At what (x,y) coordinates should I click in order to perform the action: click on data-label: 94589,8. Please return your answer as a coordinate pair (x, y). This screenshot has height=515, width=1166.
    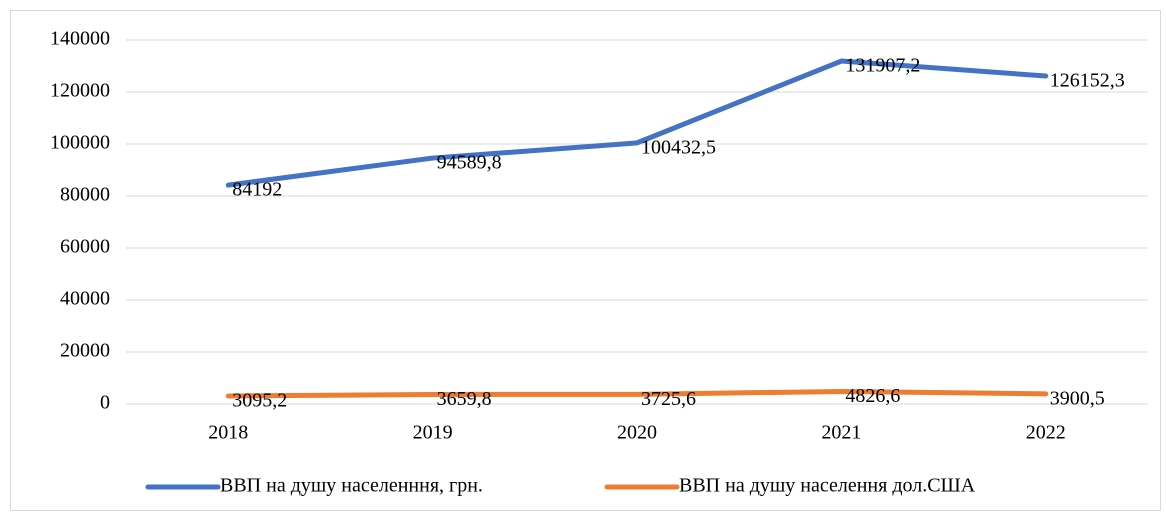
    Looking at the image, I should click on (469, 163).